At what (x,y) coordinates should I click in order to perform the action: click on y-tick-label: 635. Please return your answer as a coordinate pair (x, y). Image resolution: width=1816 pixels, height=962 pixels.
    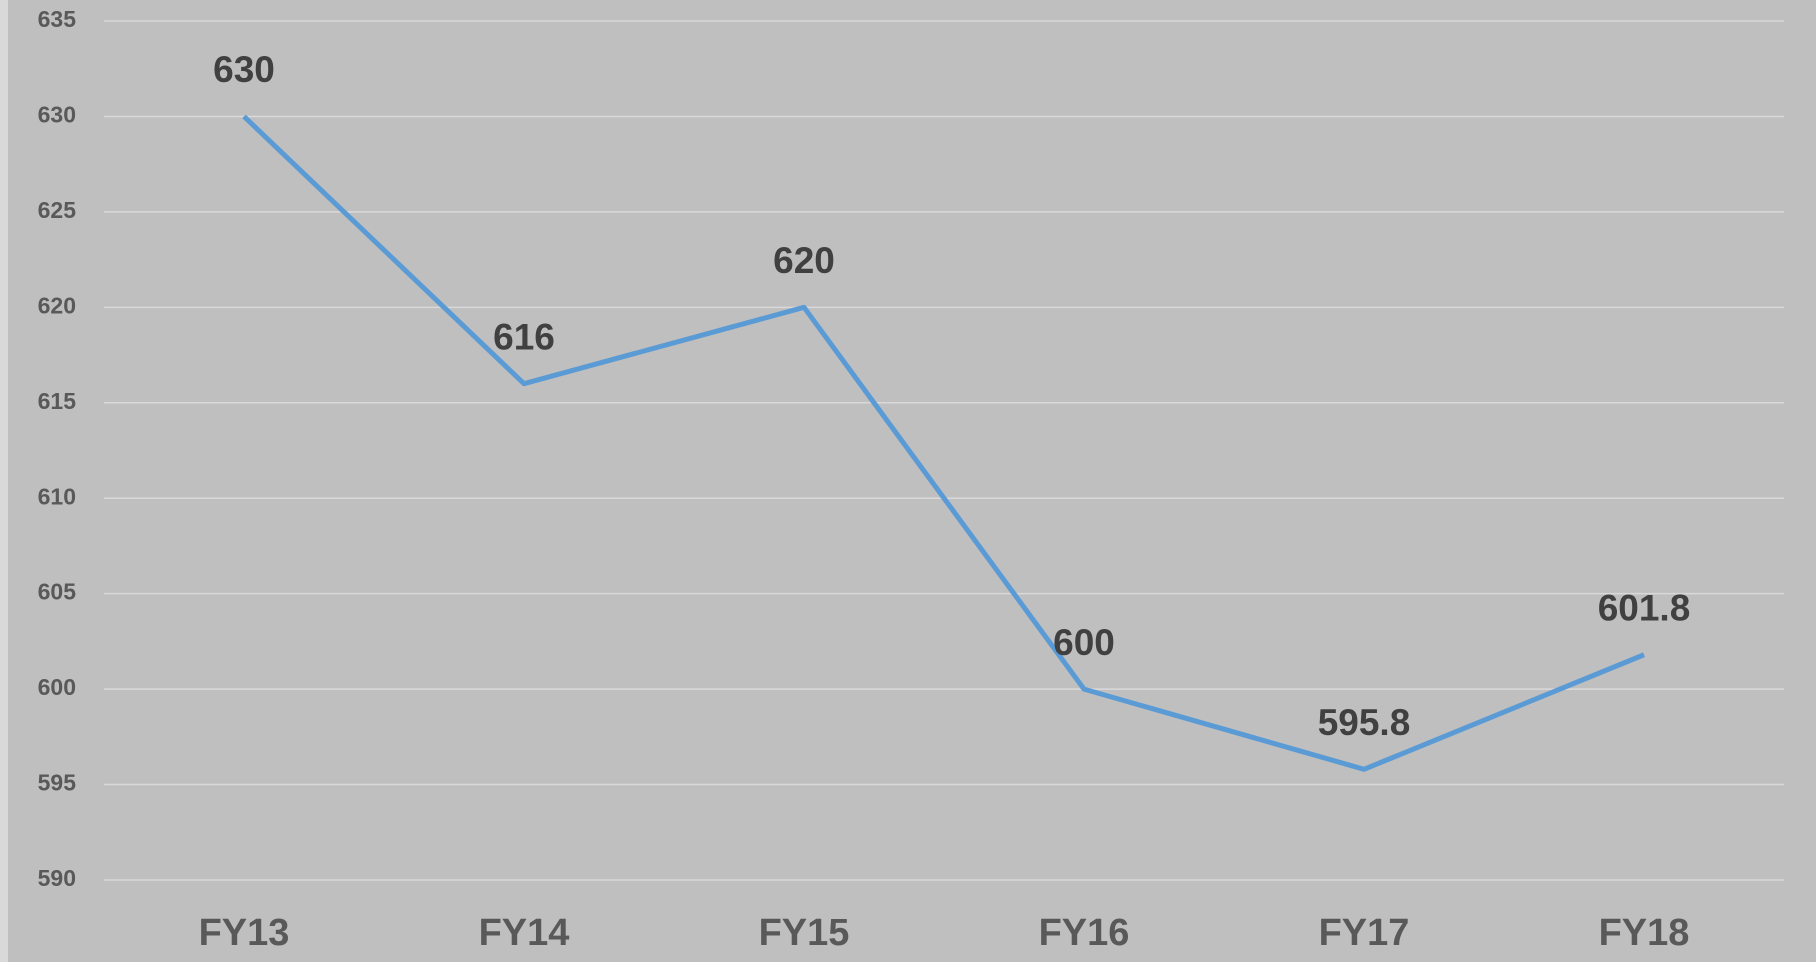
    Looking at the image, I should click on (57, 19).